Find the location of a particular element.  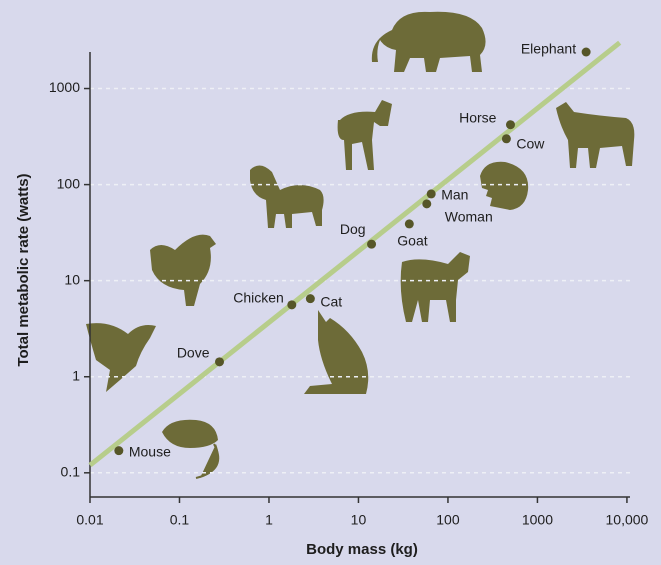

dog-silhouette is located at coordinates (287, 196).